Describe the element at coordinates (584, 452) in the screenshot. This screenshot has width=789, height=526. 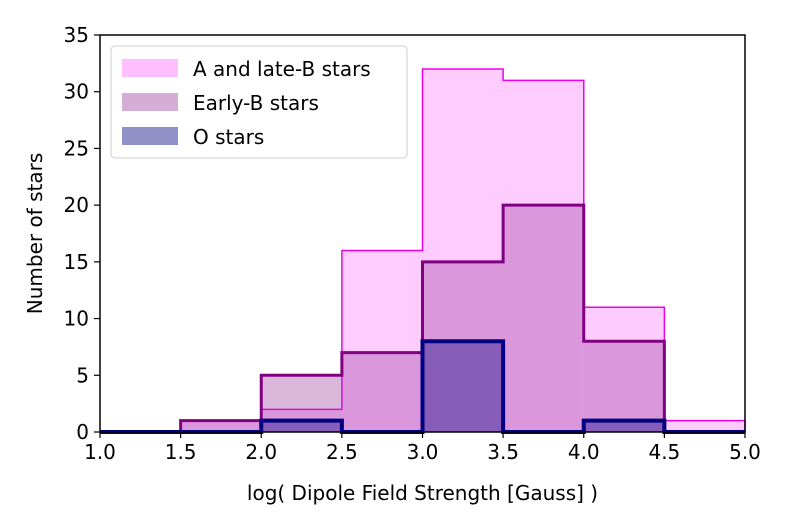
I see `x-tick-label: 4.0` at that location.